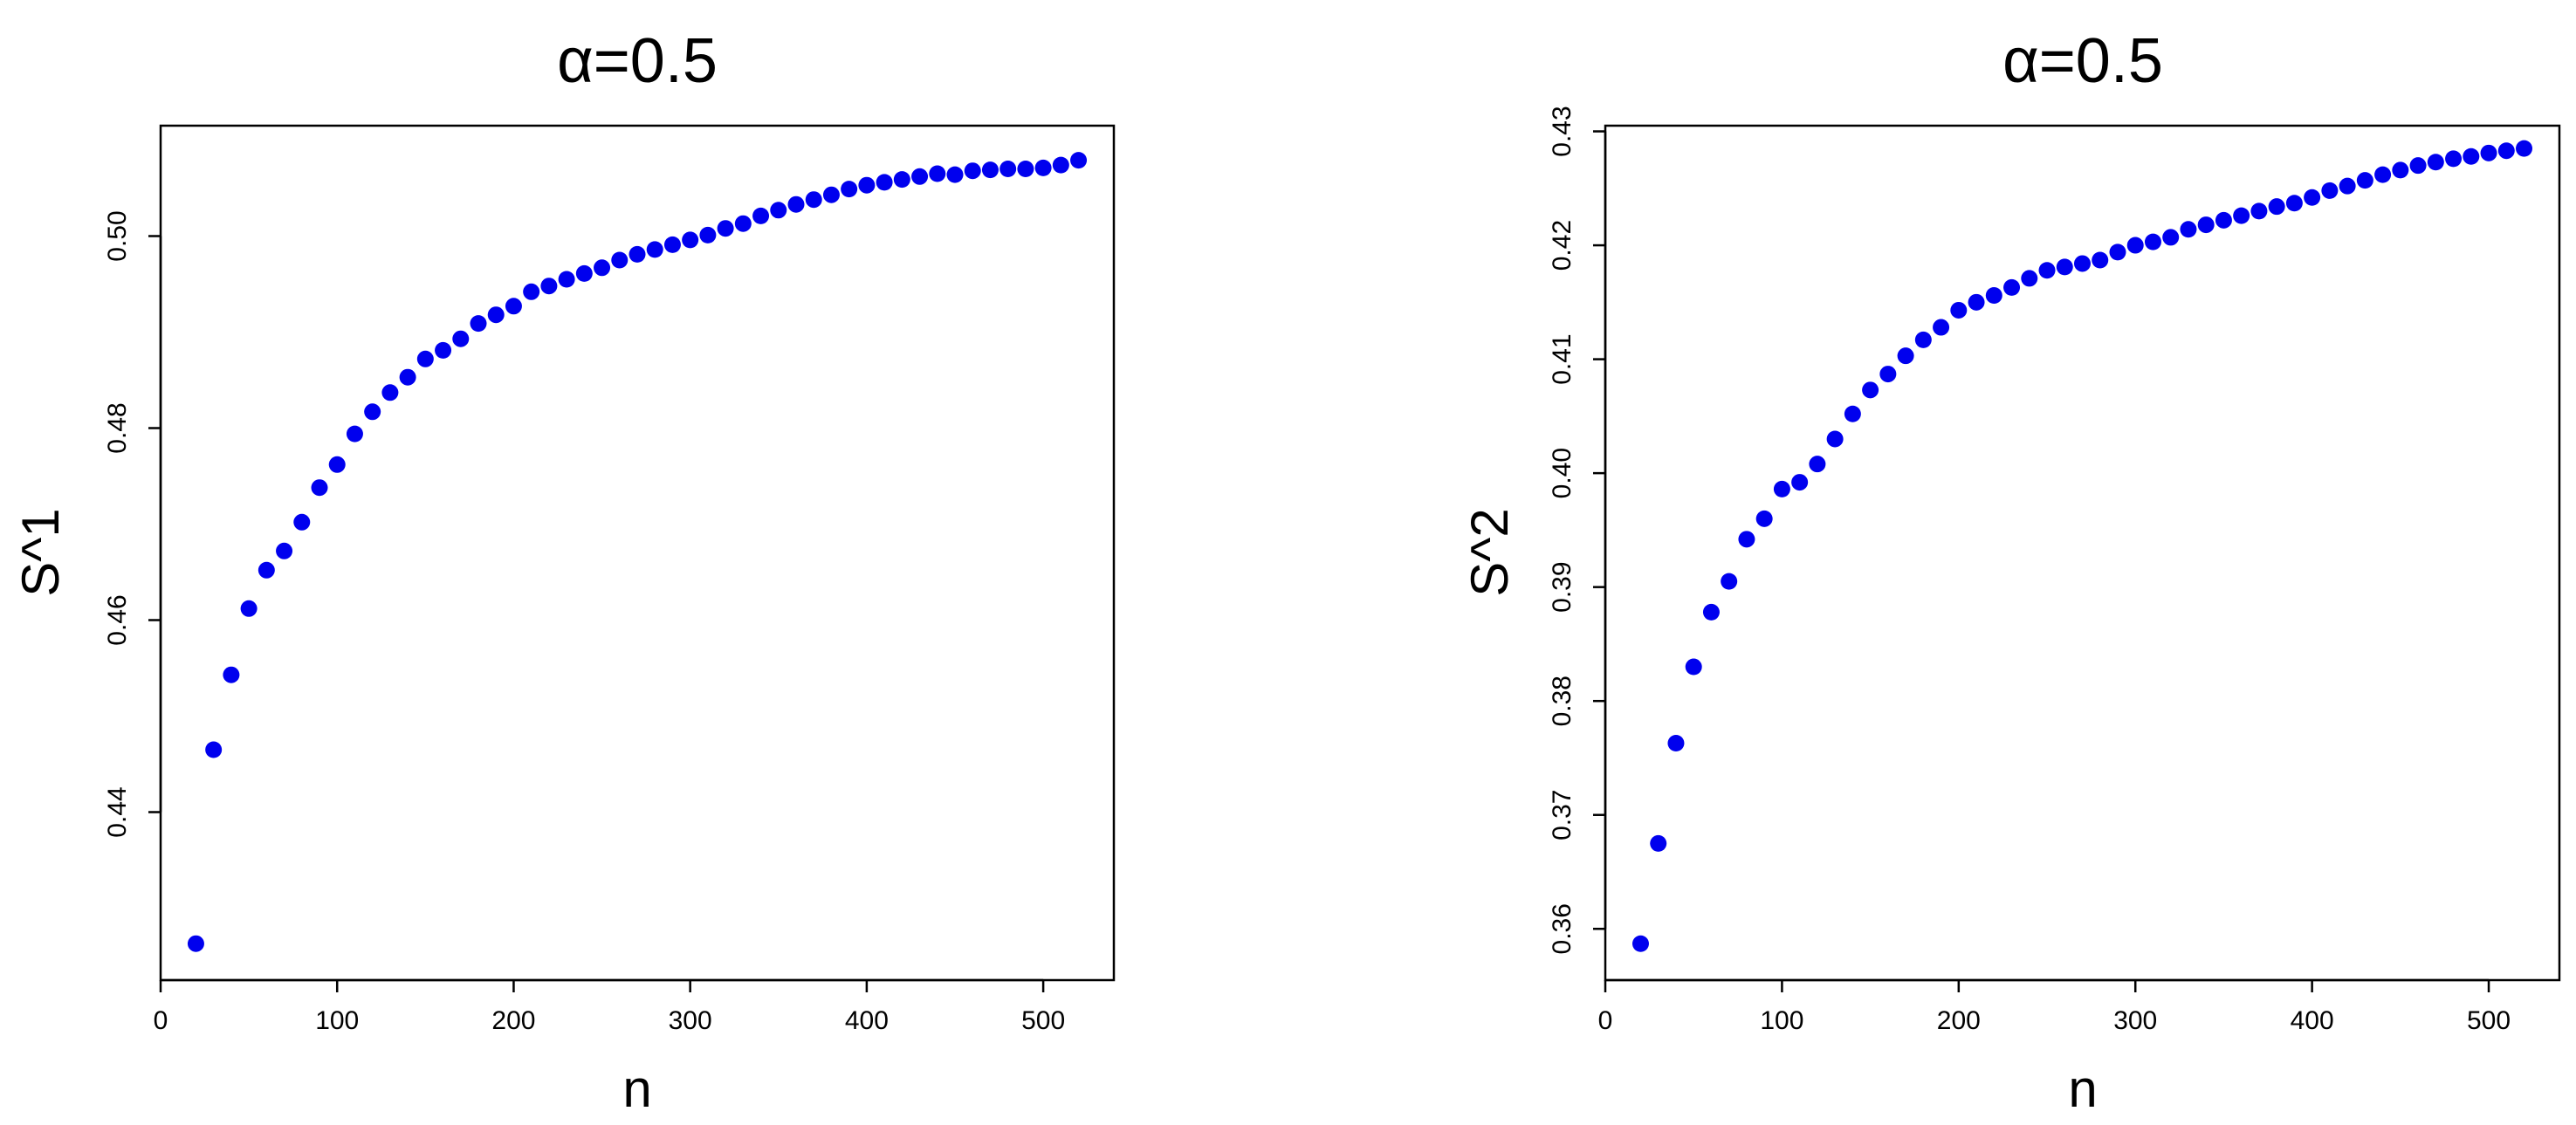 This screenshot has height=1125, width=2576. I want to click on x-tick-label: 300, so click(2135, 1020).